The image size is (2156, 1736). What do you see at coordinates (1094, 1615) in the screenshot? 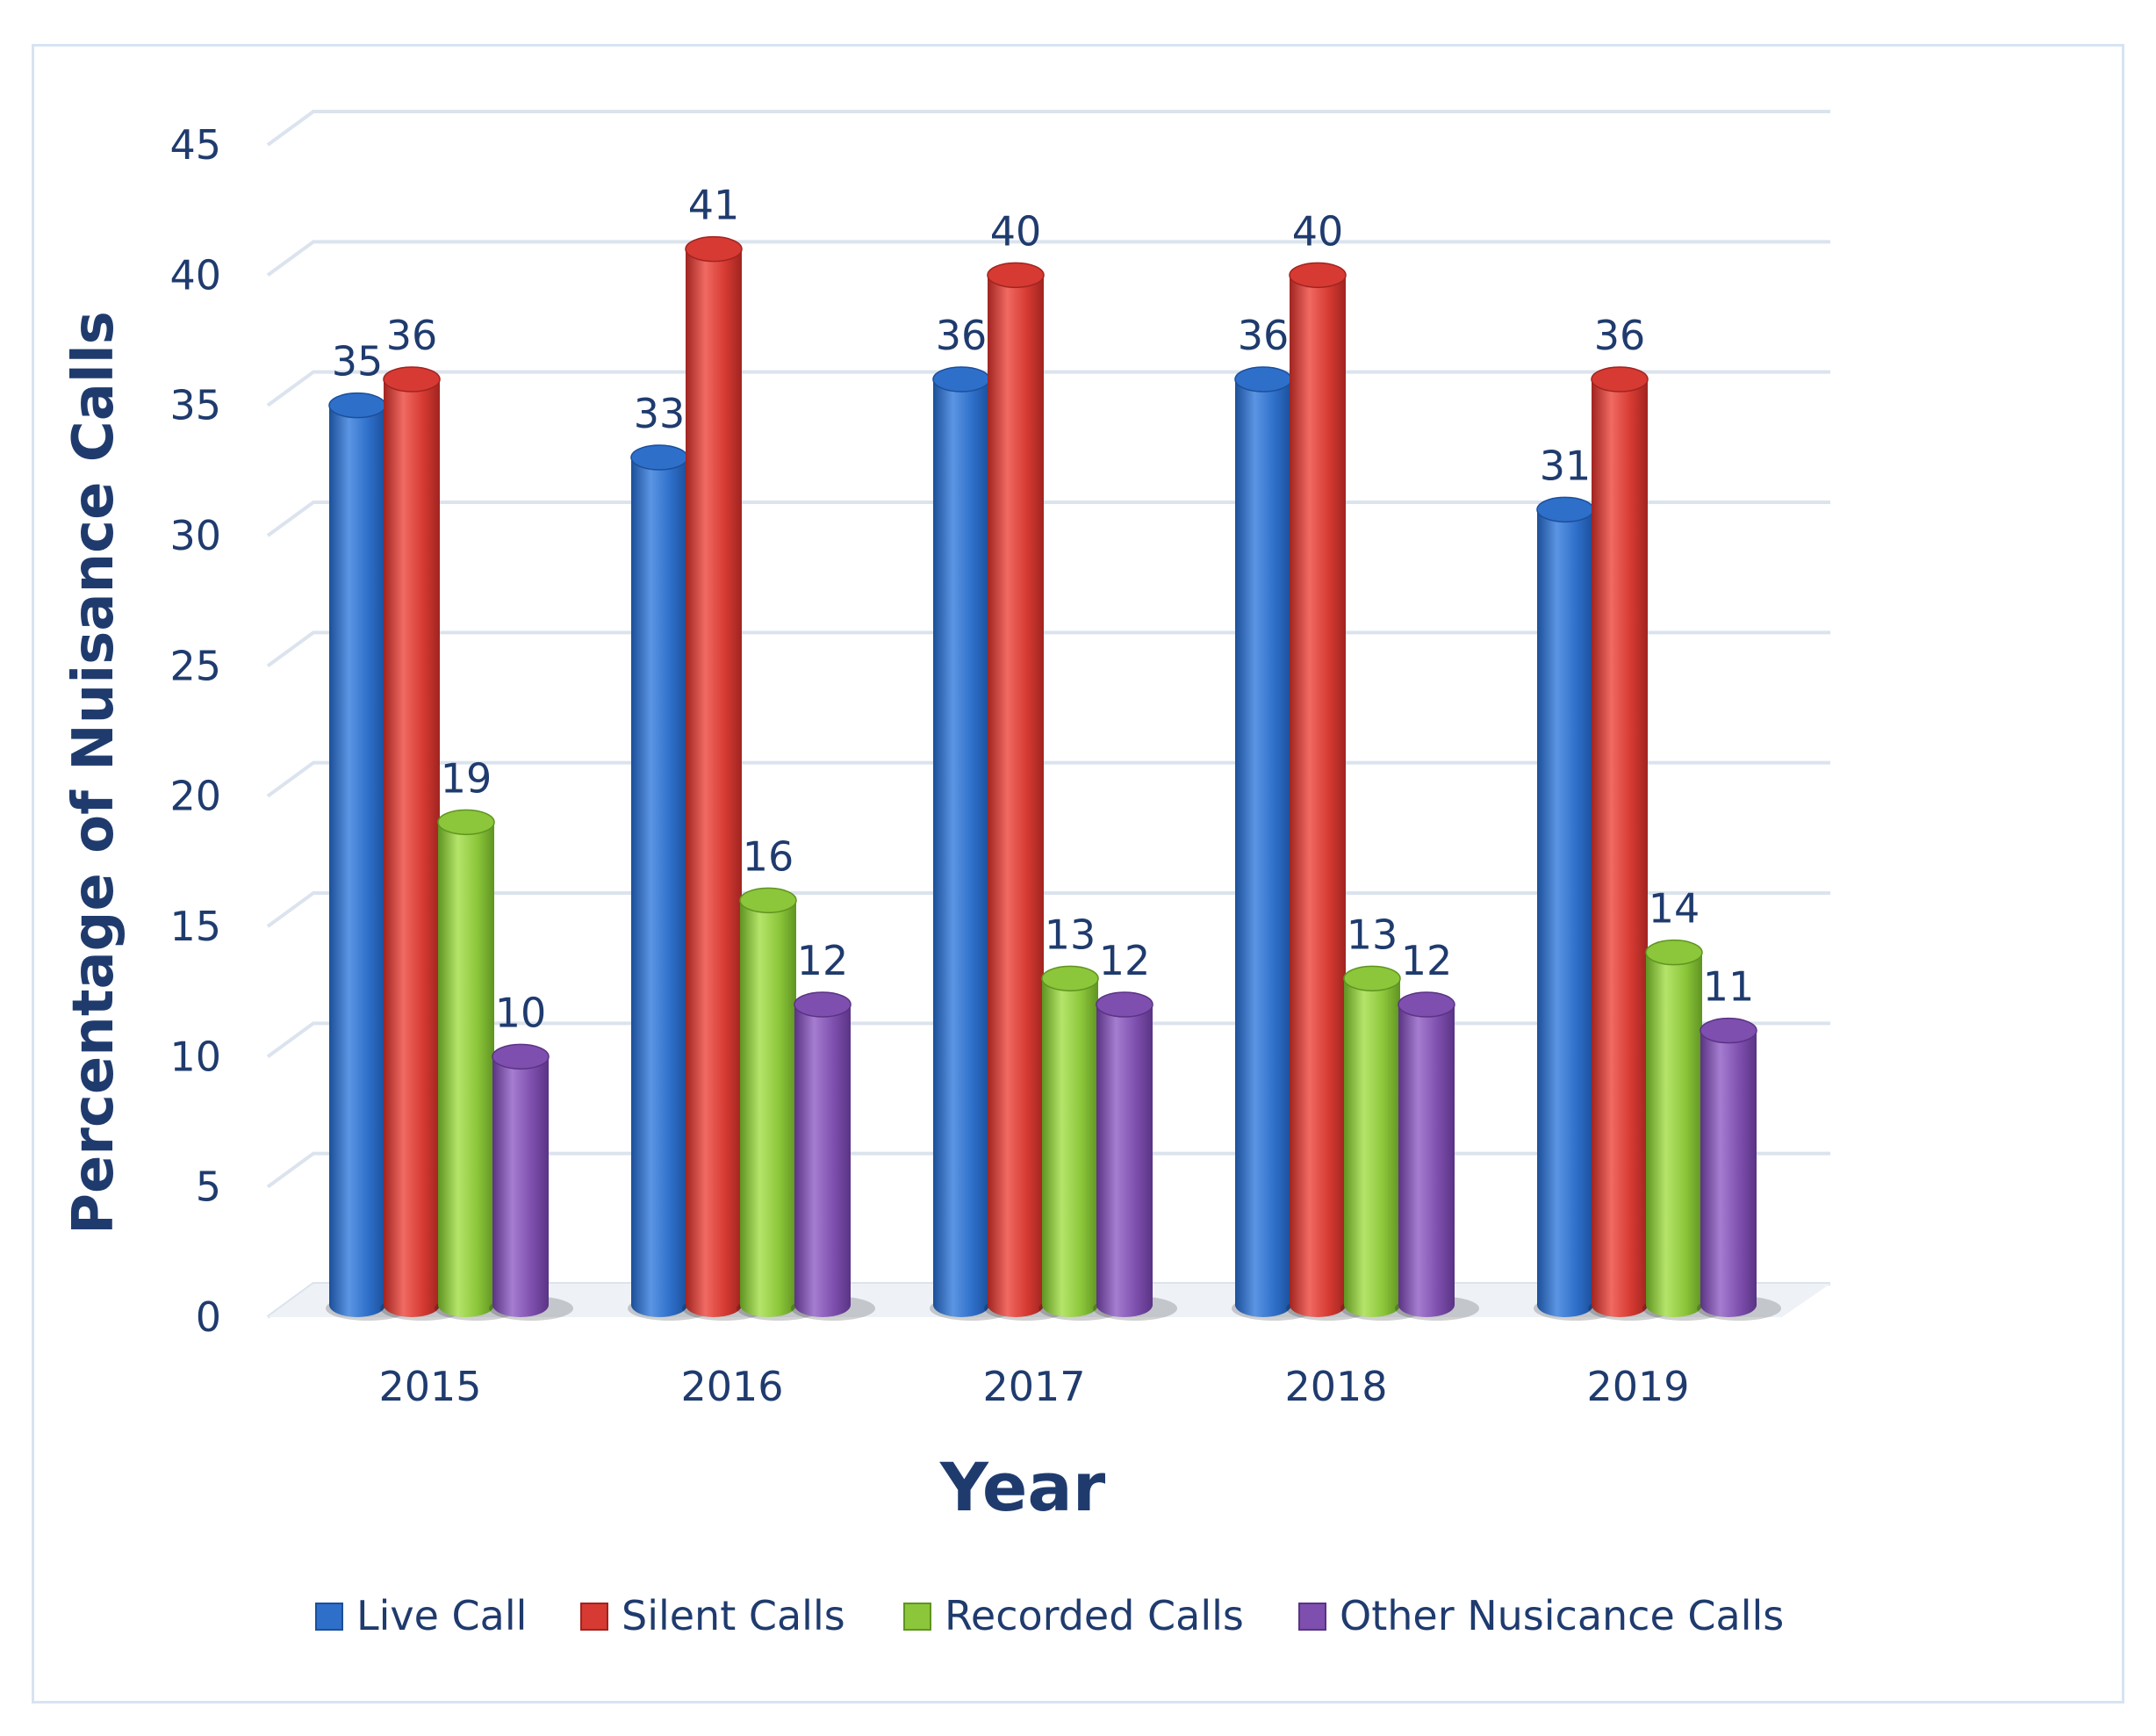
I see `legend-label: Recorded Calls` at bounding box center [1094, 1615].